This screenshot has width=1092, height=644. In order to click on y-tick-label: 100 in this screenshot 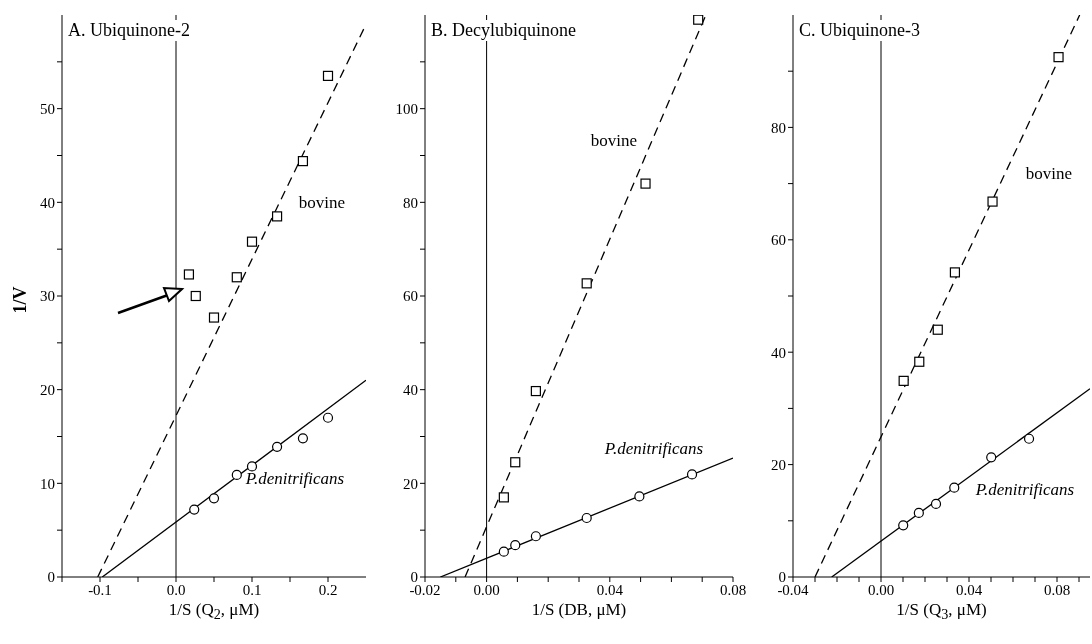, I will do `click(406, 108)`.